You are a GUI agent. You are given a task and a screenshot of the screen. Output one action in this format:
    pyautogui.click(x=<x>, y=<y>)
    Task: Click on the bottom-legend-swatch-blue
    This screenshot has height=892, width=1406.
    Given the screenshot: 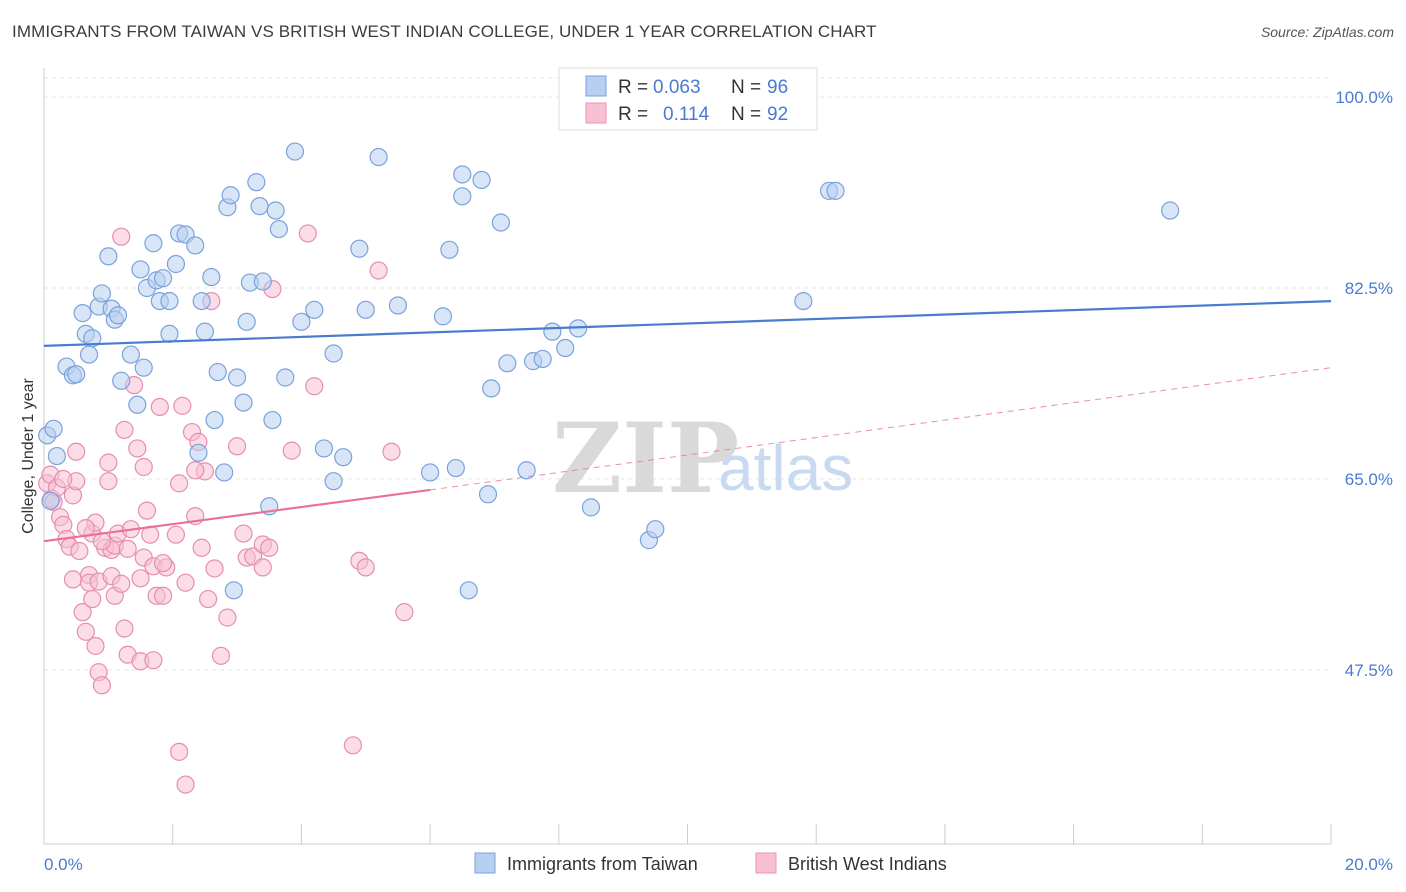 What is the action you would take?
    pyautogui.click(x=485, y=863)
    